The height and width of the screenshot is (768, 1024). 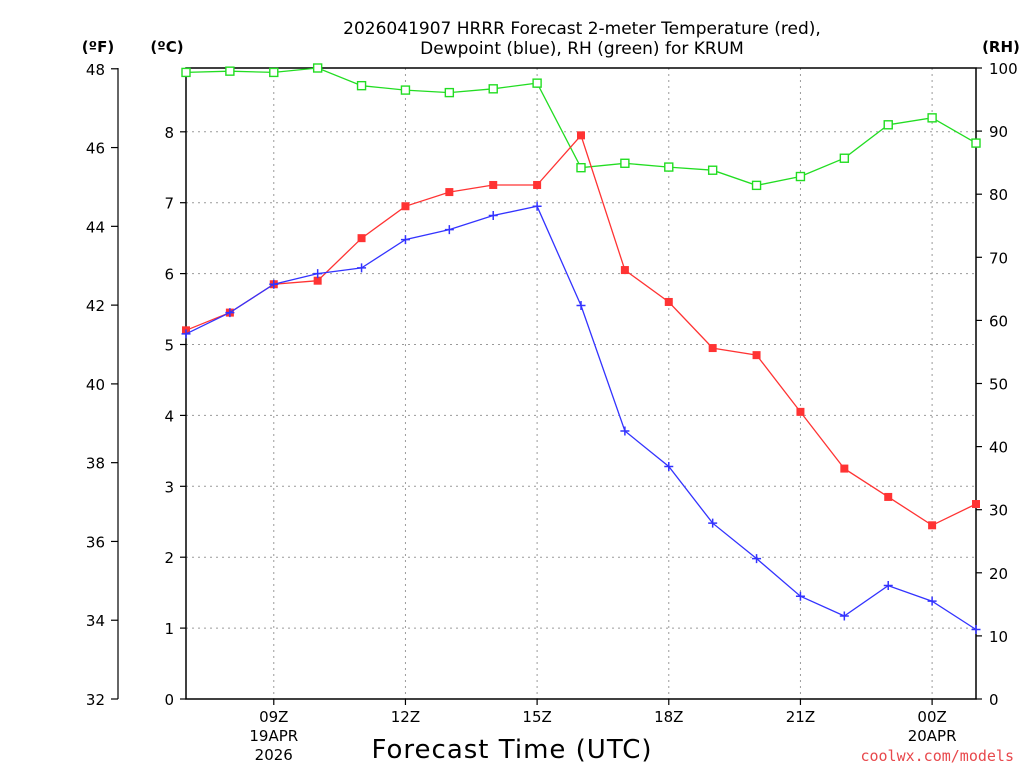 I want to click on fahrenheit-tick-label: 48, so click(x=95, y=70).